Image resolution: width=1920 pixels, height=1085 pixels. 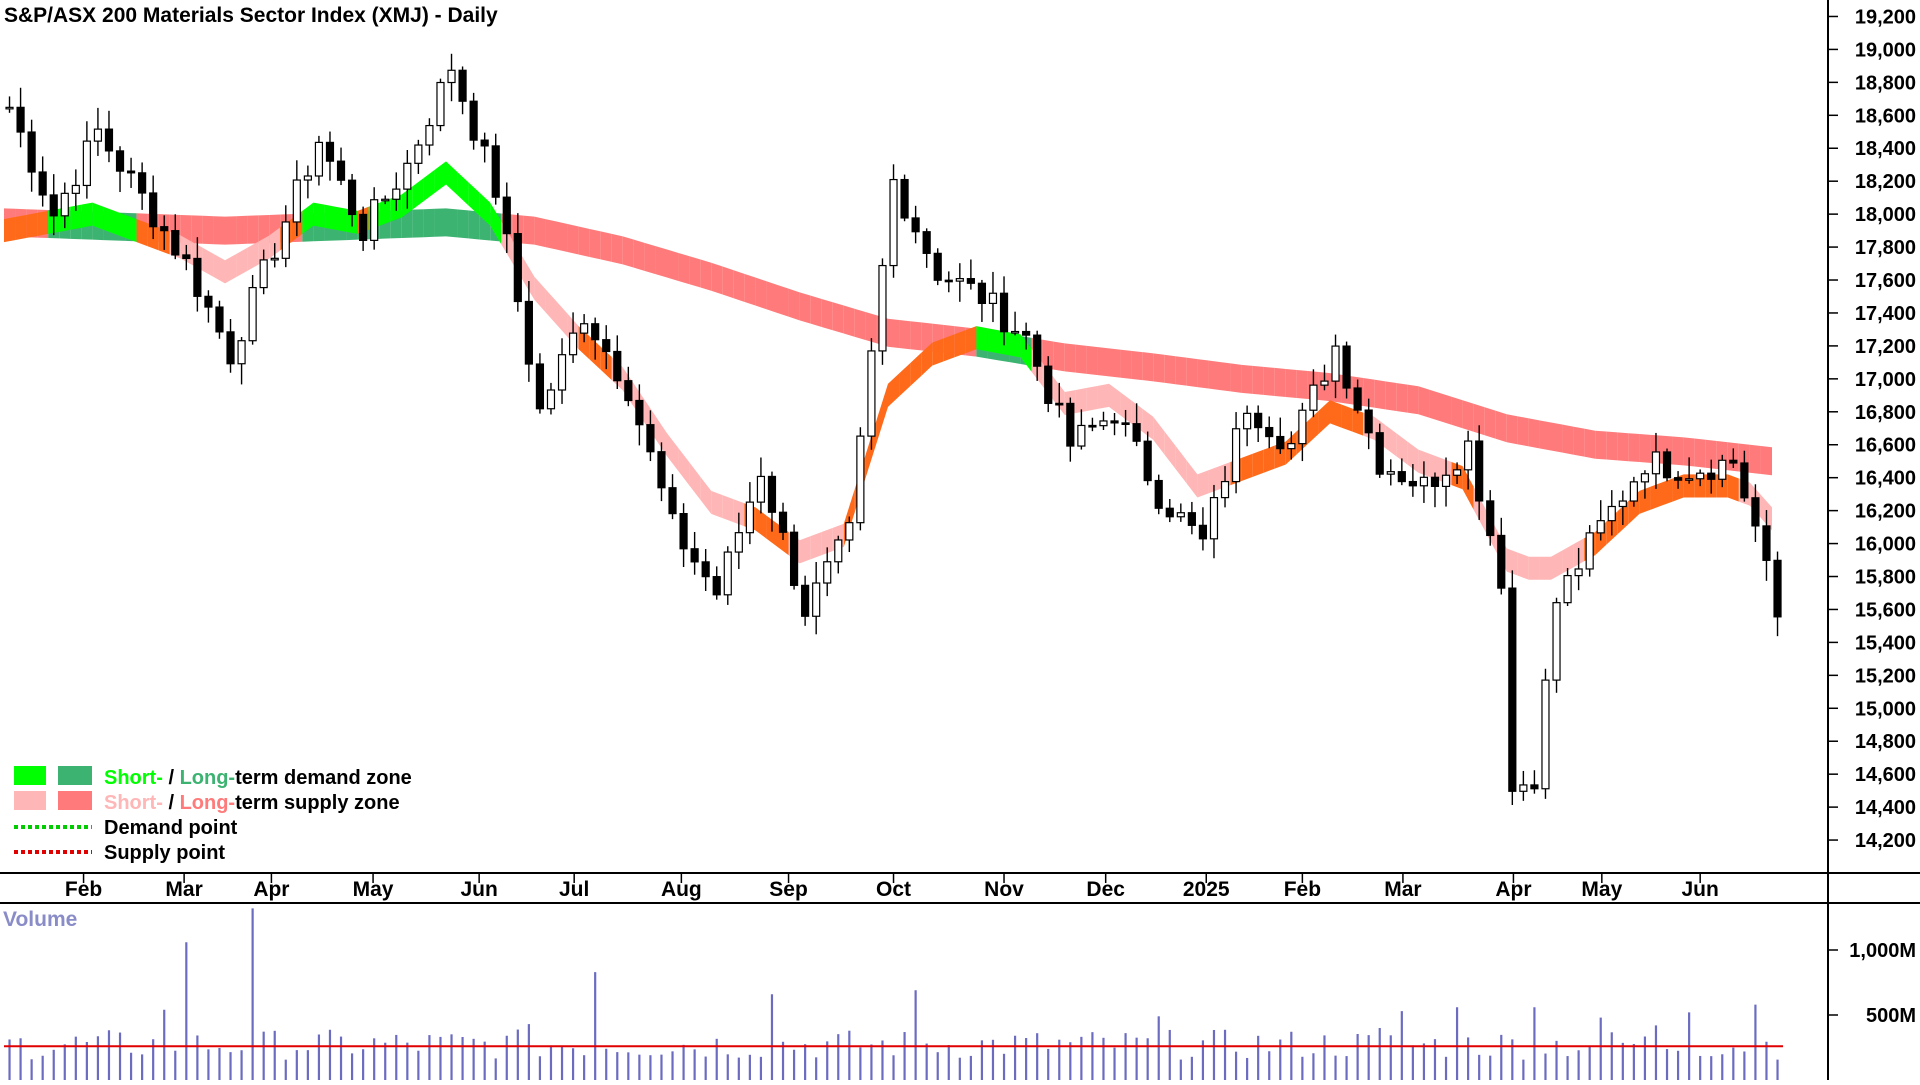 What do you see at coordinates (1885, 709) in the screenshot?
I see `price-tick-label: 15,000` at bounding box center [1885, 709].